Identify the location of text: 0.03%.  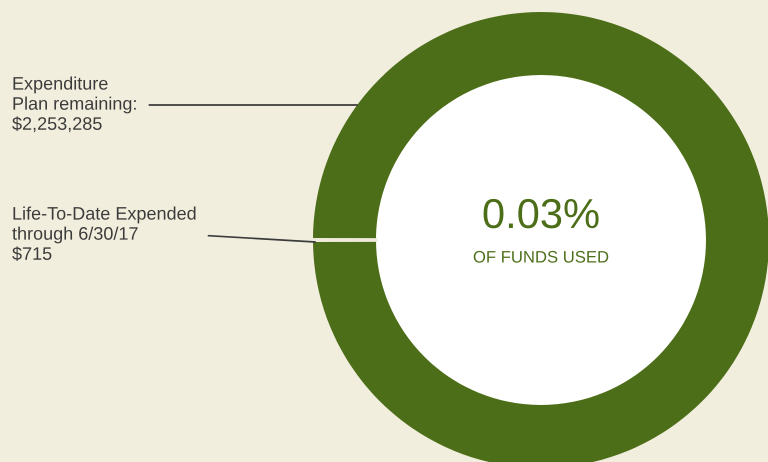
(541, 213).